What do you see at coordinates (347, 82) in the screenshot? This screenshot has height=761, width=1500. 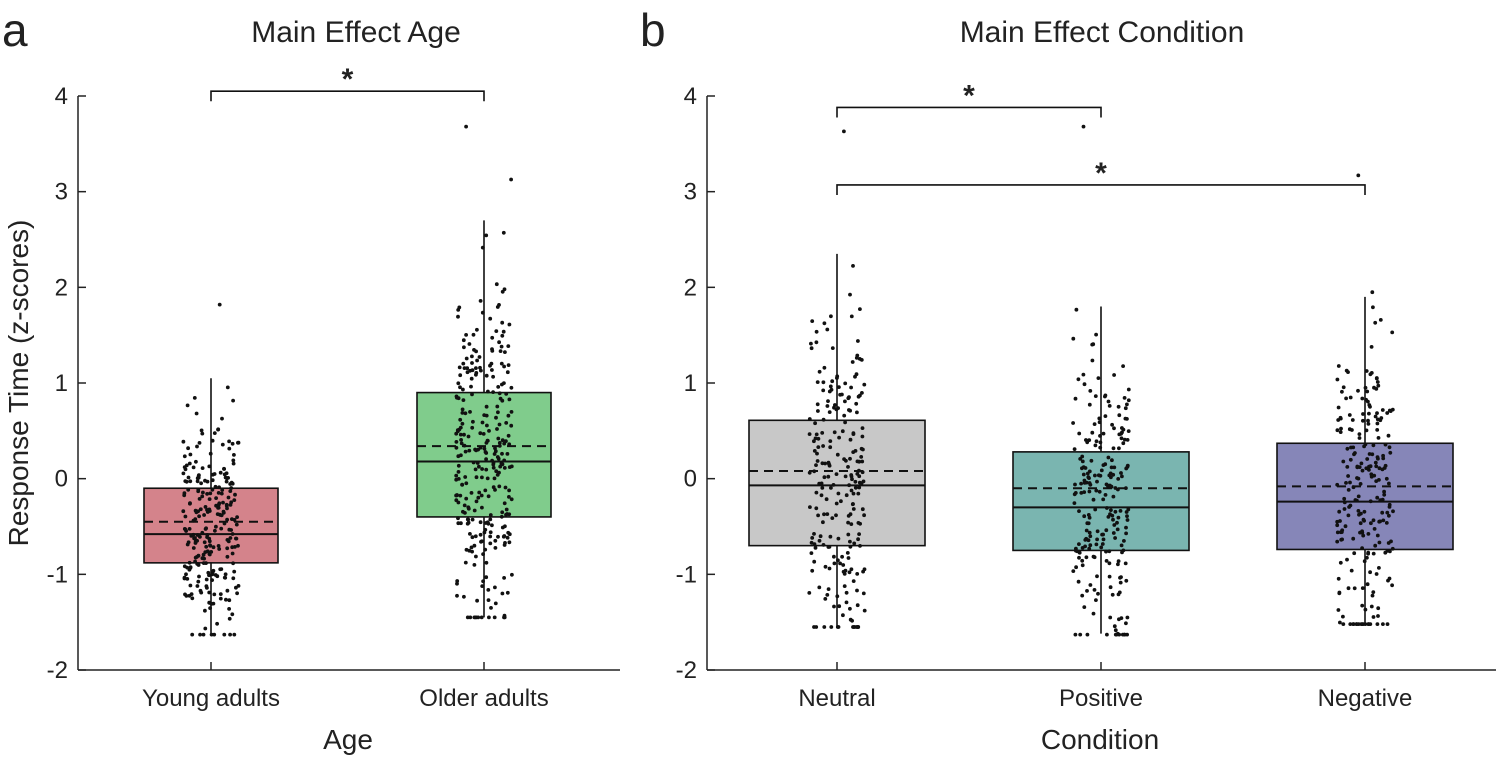 I see `panel-a-significance-bracket: *` at bounding box center [347, 82].